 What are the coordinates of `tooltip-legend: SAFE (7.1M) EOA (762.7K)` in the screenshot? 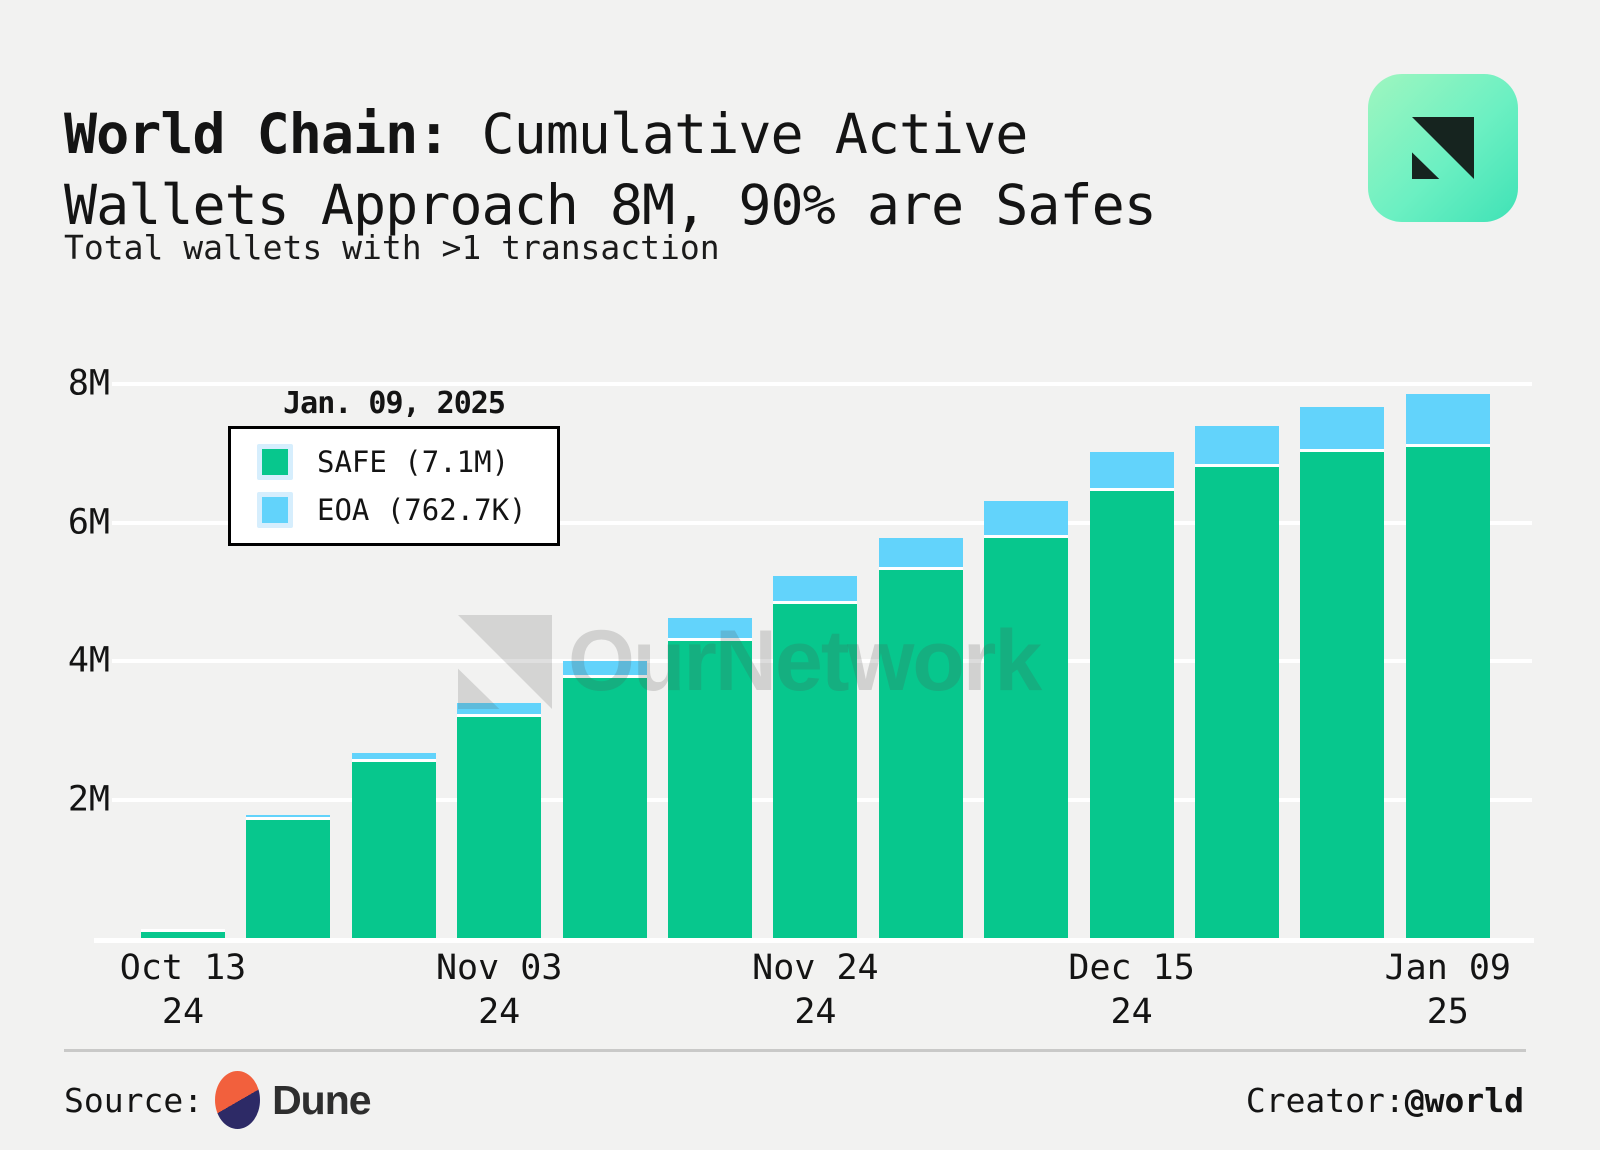 It's located at (394, 486).